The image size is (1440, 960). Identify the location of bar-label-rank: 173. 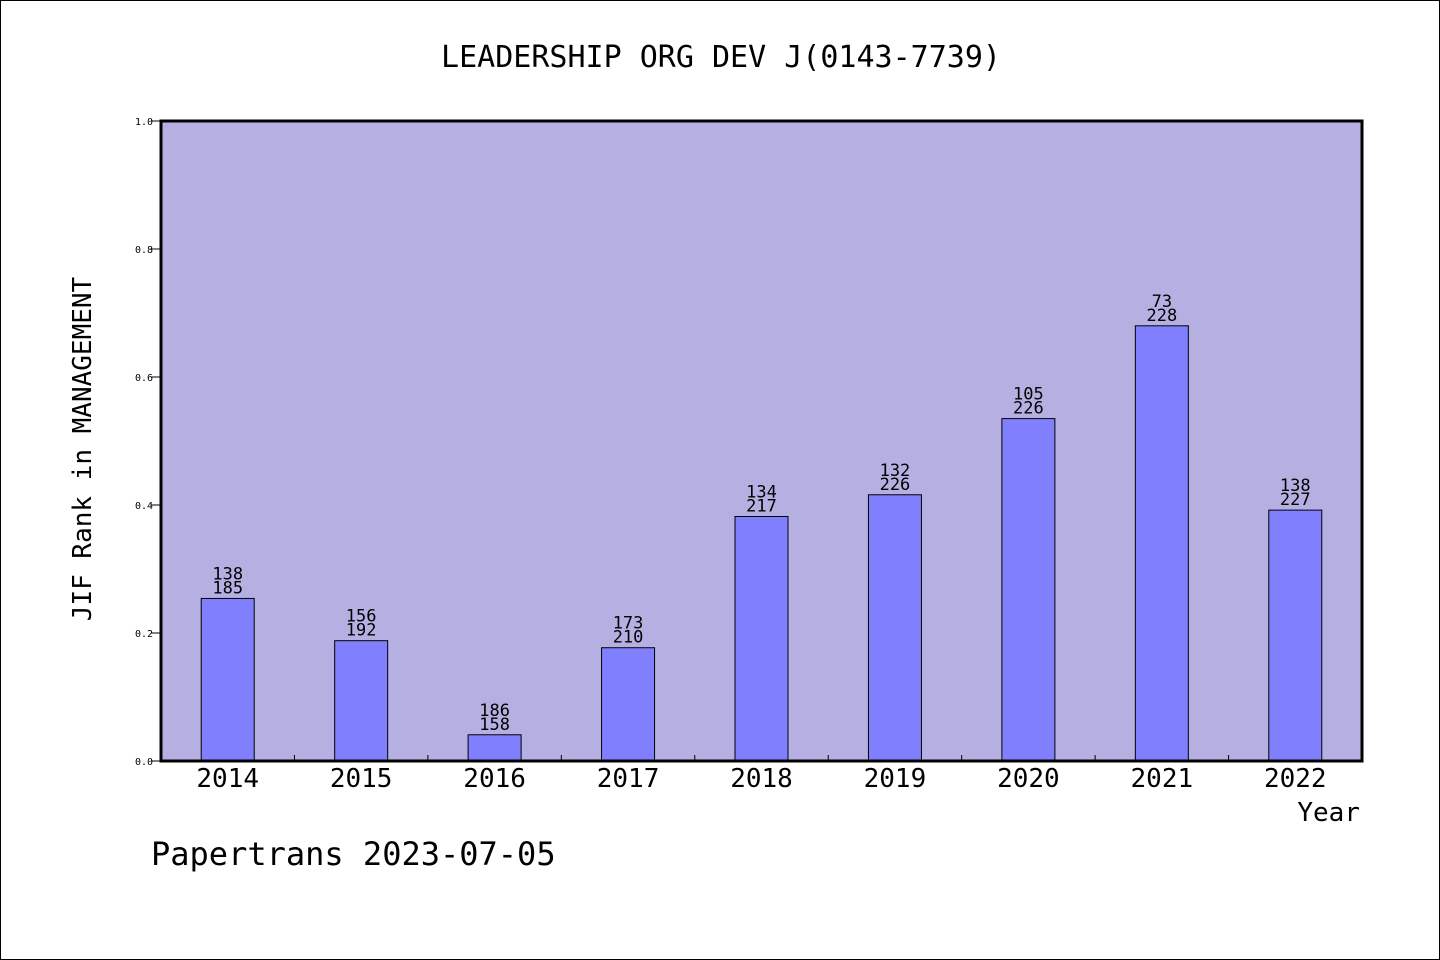
(628, 624).